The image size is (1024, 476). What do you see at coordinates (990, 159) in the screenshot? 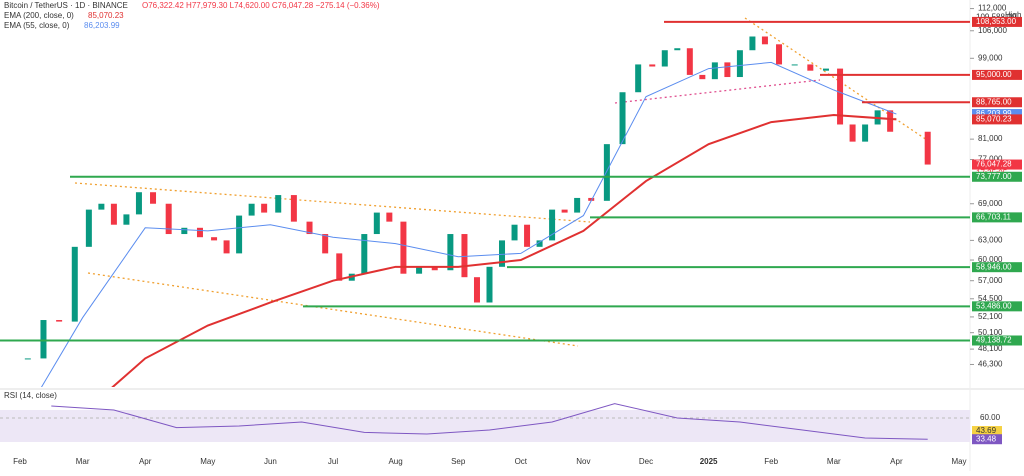
I see `y-tick-label: 77,000` at bounding box center [990, 159].